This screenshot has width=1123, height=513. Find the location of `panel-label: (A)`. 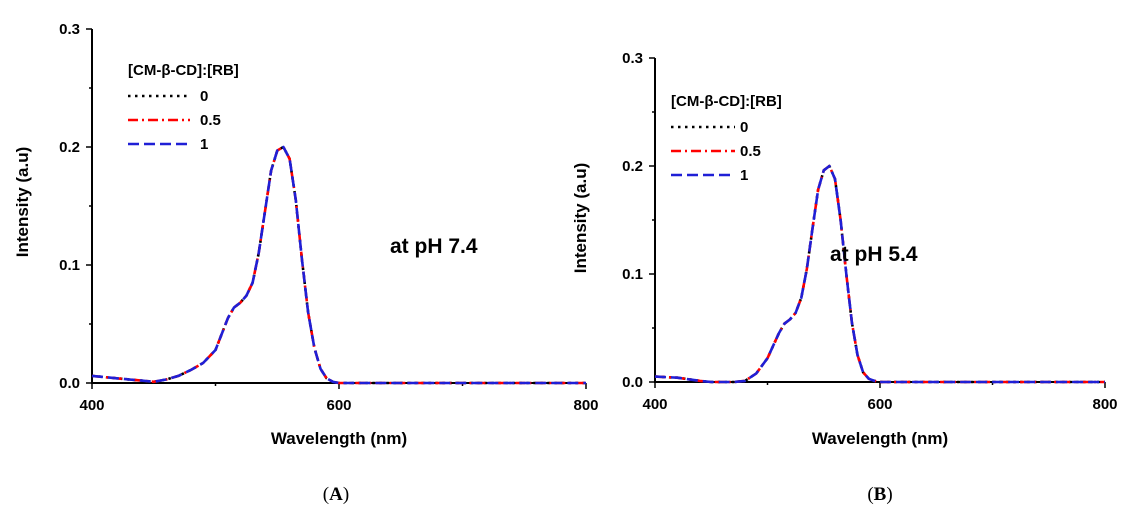

panel-label: (A) is located at coordinates (336, 494).